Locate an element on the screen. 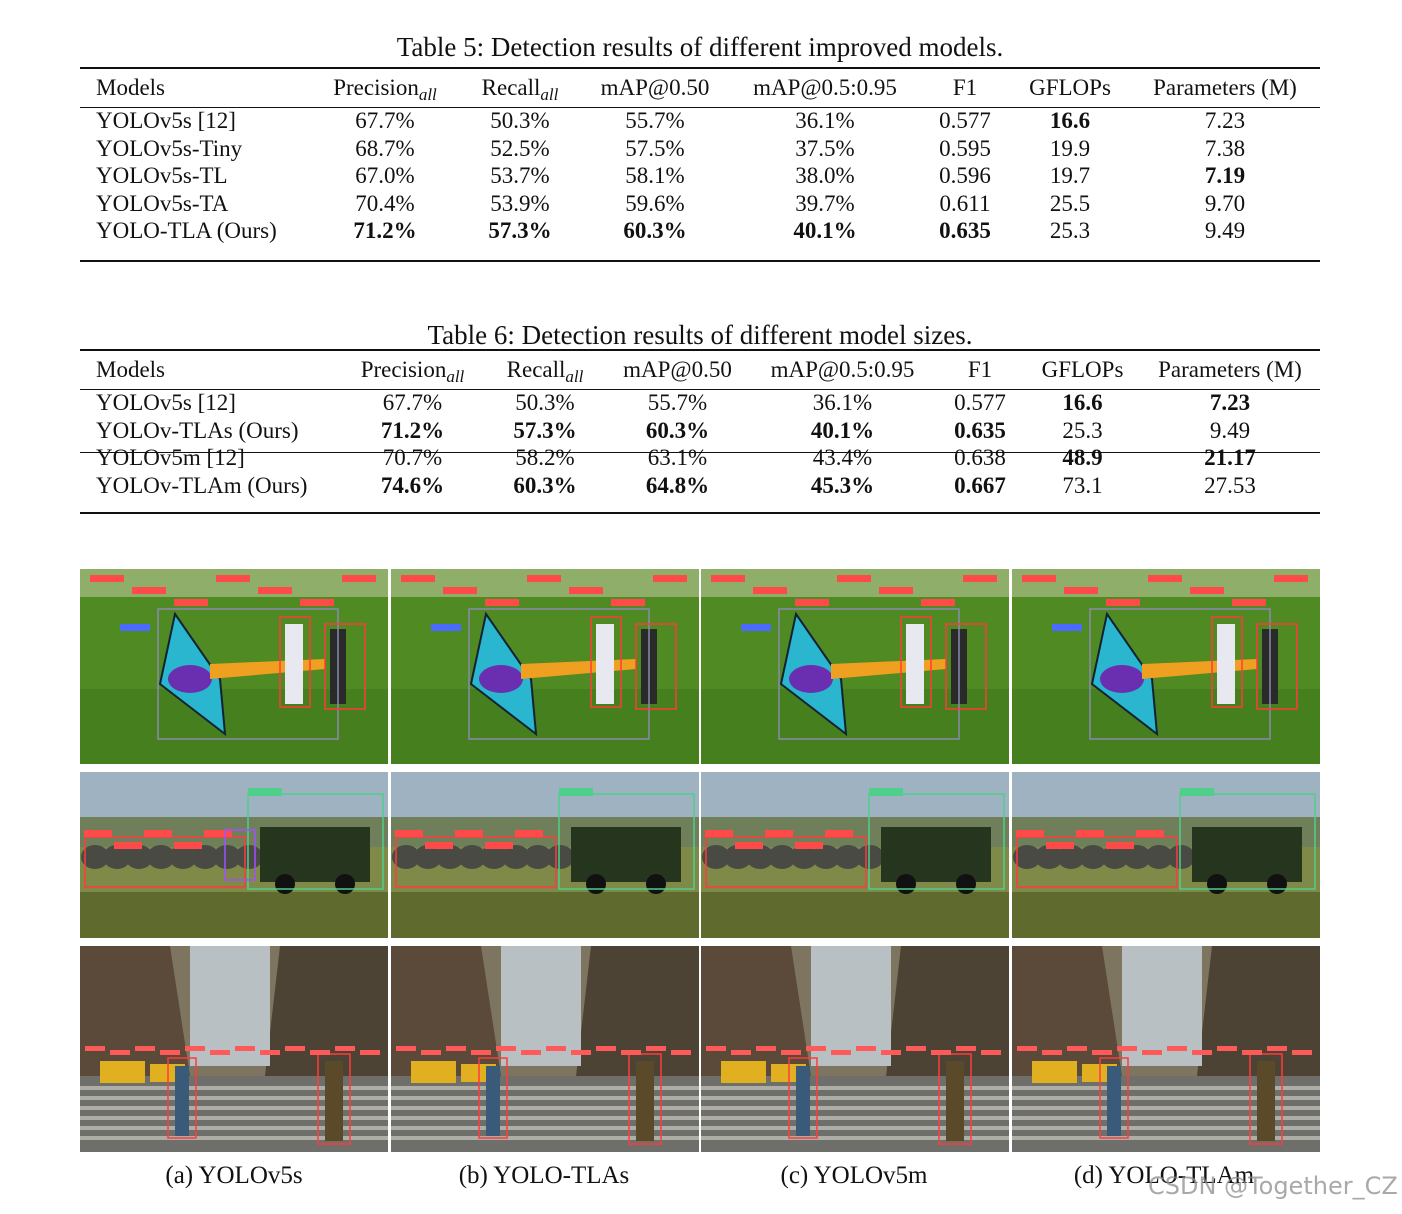 This screenshot has height=1214, width=1402. t5-cell: 57.5% is located at coordinates (655, 148).